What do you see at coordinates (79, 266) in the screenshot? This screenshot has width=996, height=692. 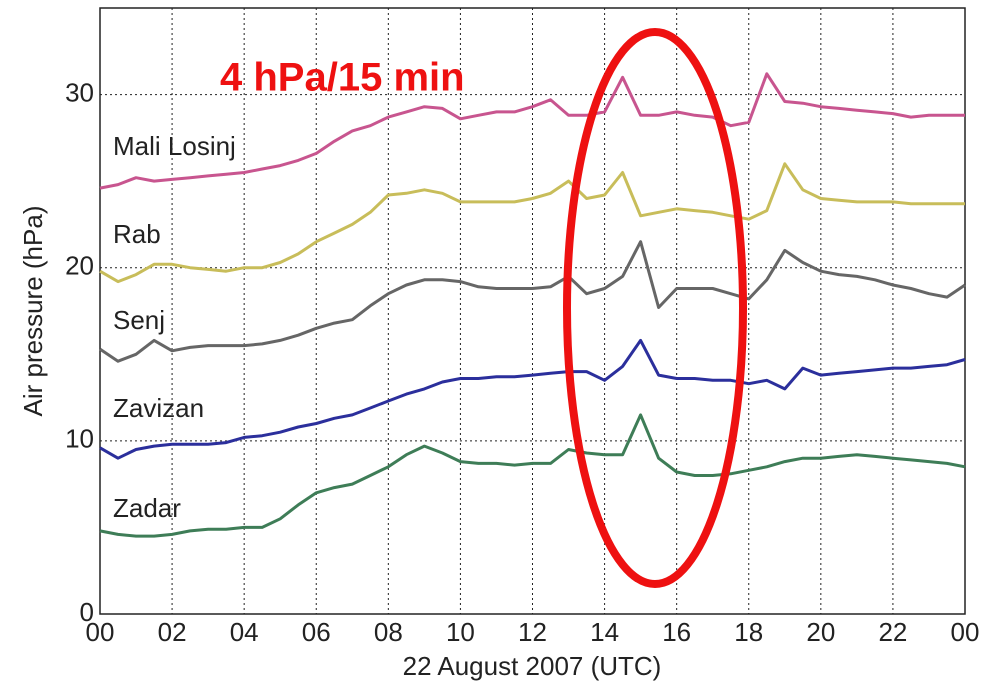 I see `y-tick-label: 20` at bounding box center [79, 266].